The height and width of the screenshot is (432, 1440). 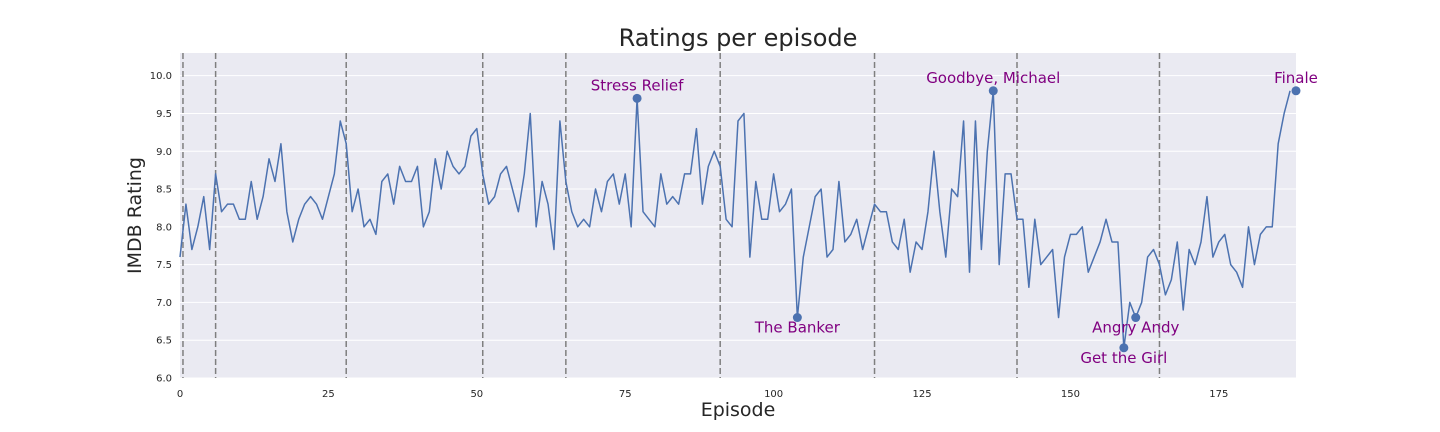 I want to click on y-axis-label: IMDB Rating, so click(x=135, y=215).